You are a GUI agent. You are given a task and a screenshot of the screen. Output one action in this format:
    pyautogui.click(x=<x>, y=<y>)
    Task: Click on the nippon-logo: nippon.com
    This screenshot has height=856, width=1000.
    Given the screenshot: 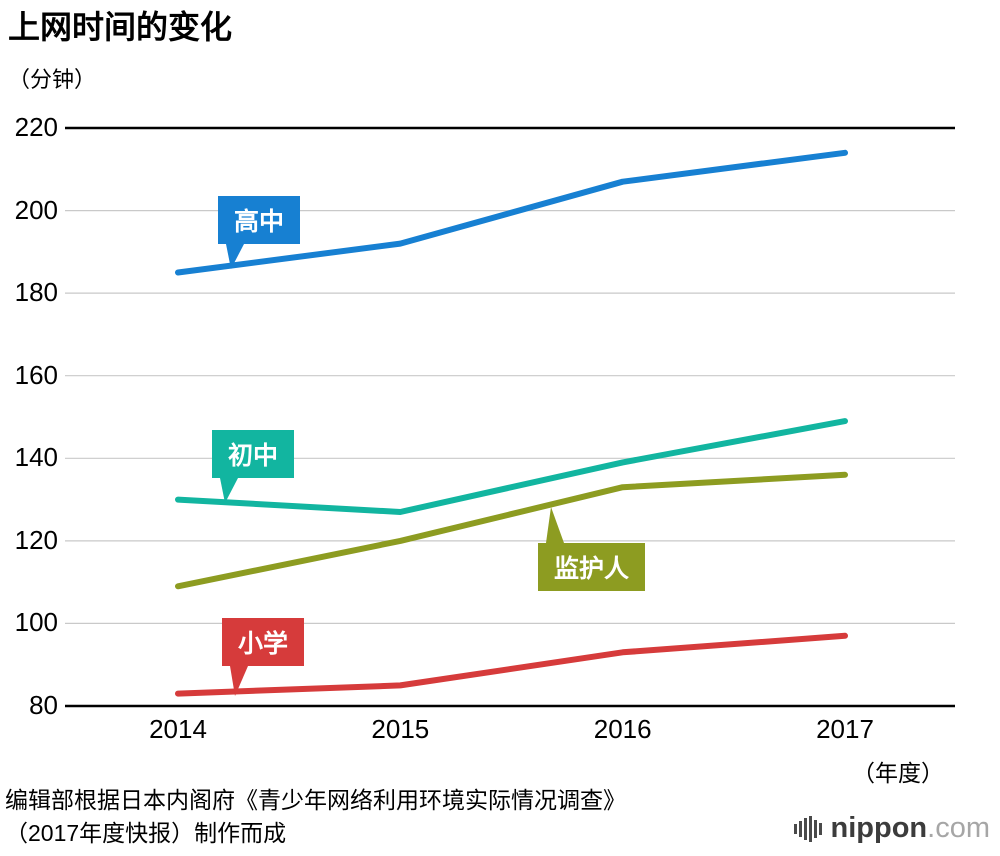 What is the action you would take?
    pyautogui.click(x=891, y=828)
    